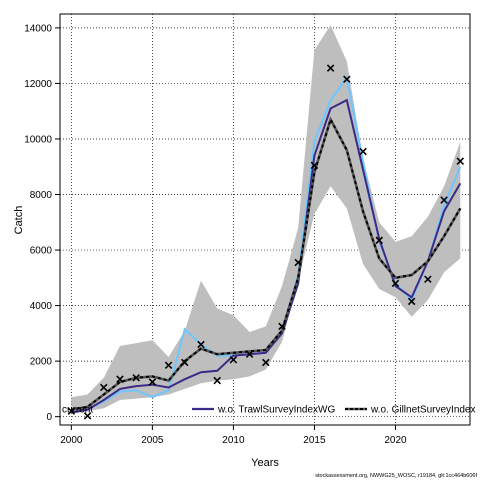 This screenshot has height=480, width=480. Describe the element at coordinates (38, 28) in the screenshot. I see `y-tick-label: 14000` at that location.